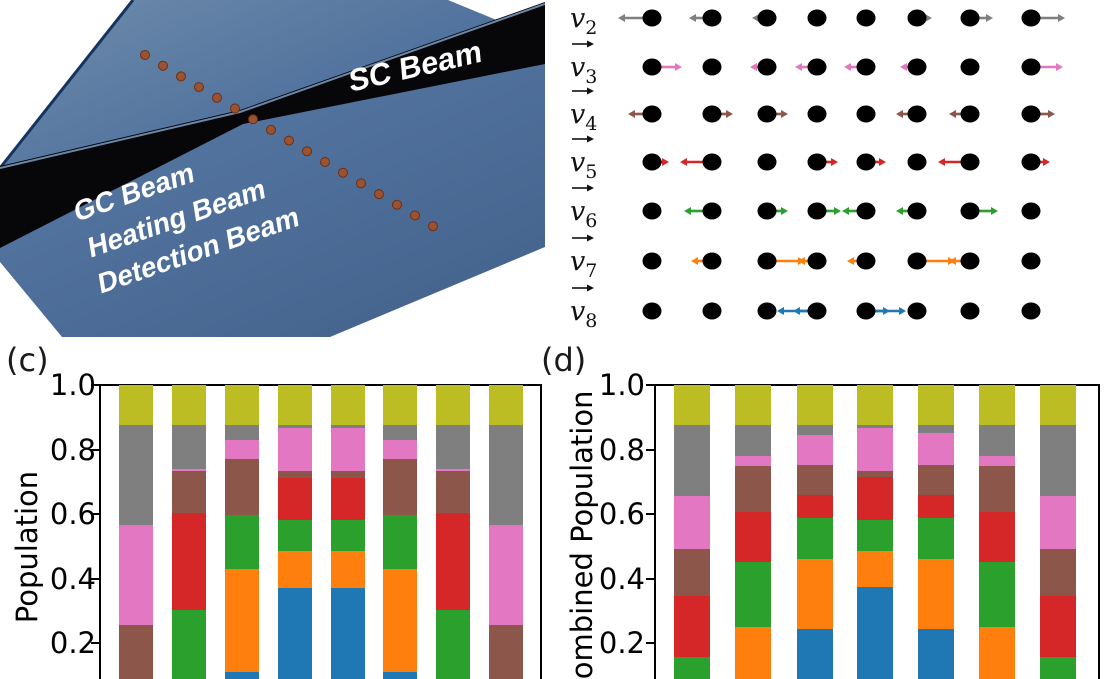 This screenshot has width=1104, height=679. I want to click on mode-label-v6: v6, so click(583, 214).